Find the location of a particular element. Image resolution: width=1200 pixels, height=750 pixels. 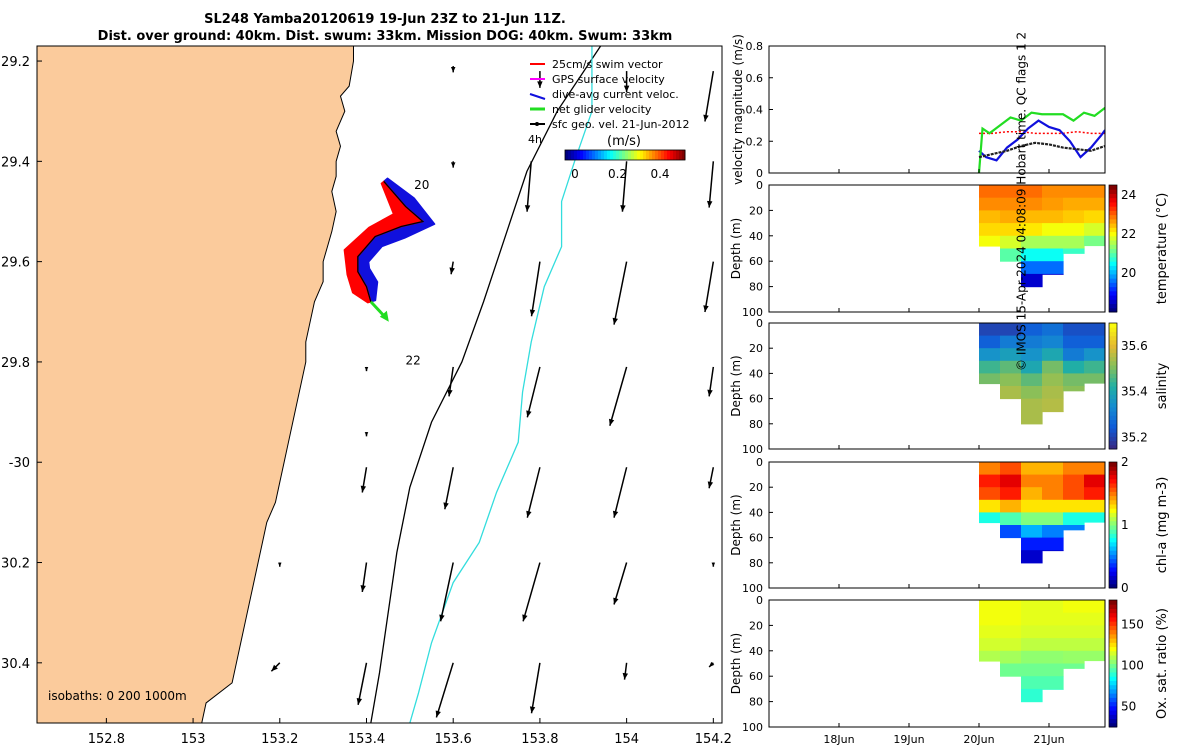

velocity-y-tick-0: 0 is located at coordinates (759, 173).